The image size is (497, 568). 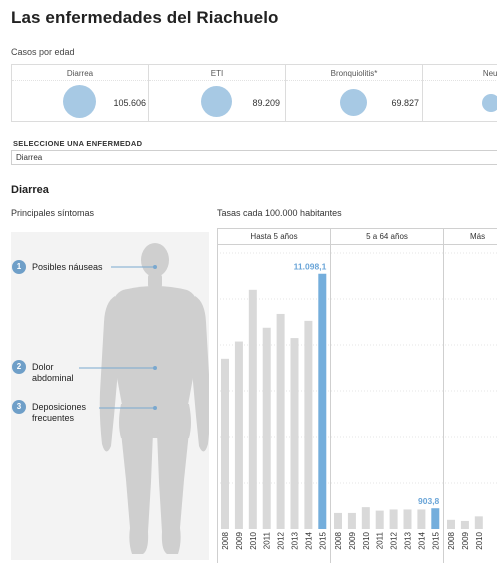 What do you see at coordinates (429, 501) in the screenshot?
I see `data-label: 903,8` at bounding box center [429, 501].